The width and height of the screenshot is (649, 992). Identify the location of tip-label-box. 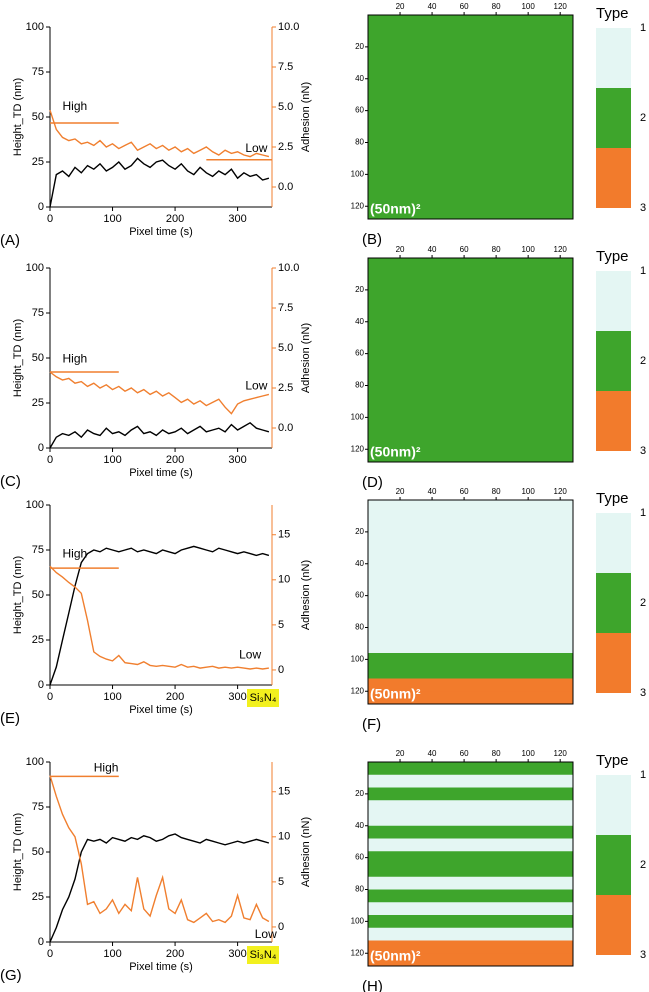
(263, 955).